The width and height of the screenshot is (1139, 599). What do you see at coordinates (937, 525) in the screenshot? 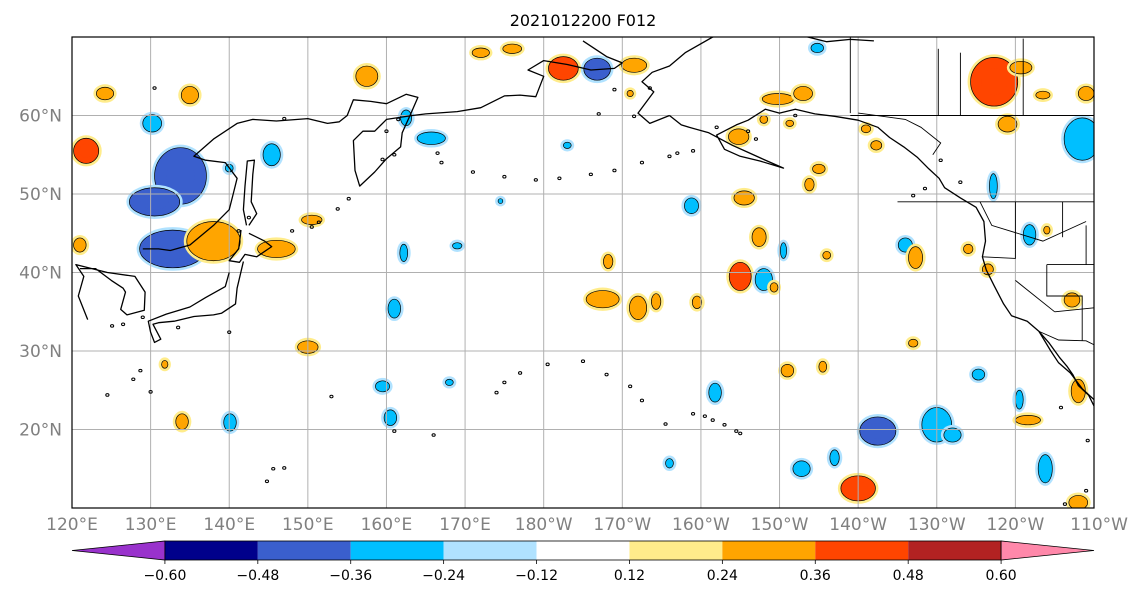
I see `lon-tick-label: 130°W` at bounding box center [937, 525].